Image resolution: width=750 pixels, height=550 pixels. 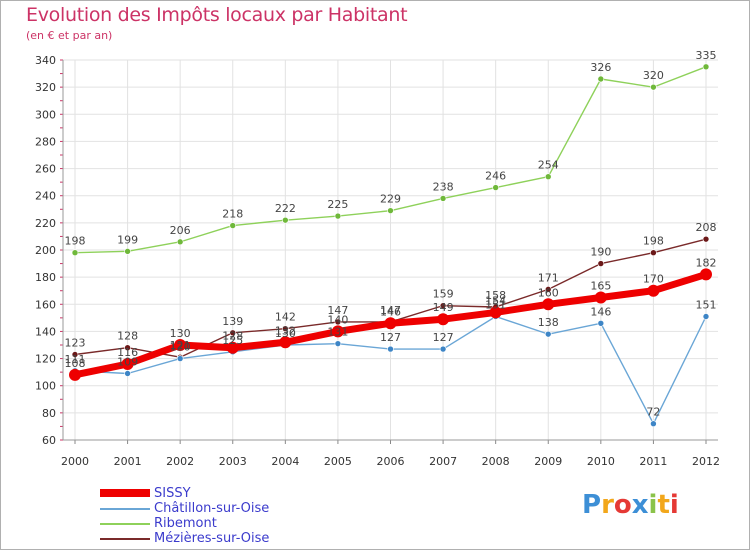 I want to click on legend-item-ribemont: Ribemont, so click(x=230, y=523).